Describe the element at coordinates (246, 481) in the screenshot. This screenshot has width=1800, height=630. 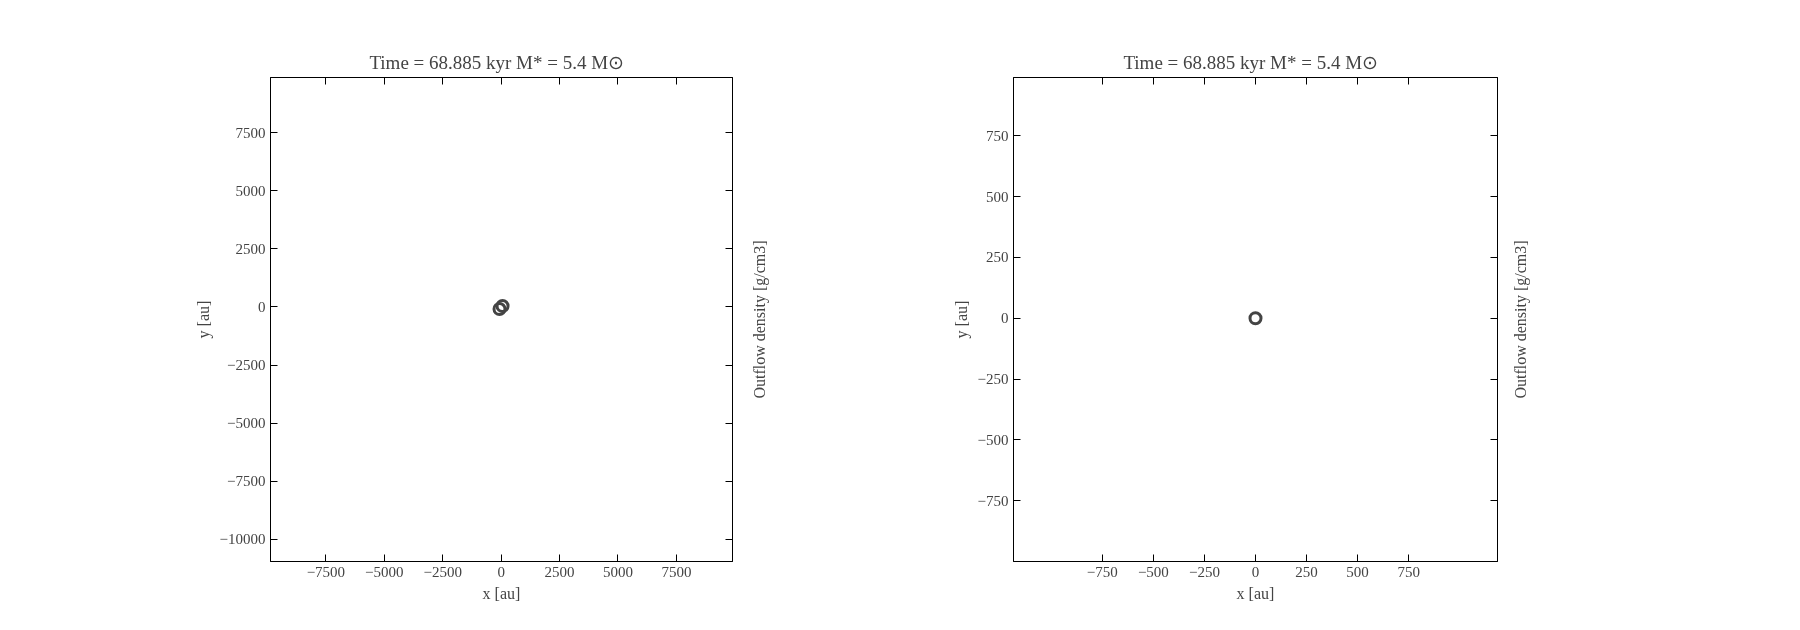
I see `y-tick-label: −7500` at that location.